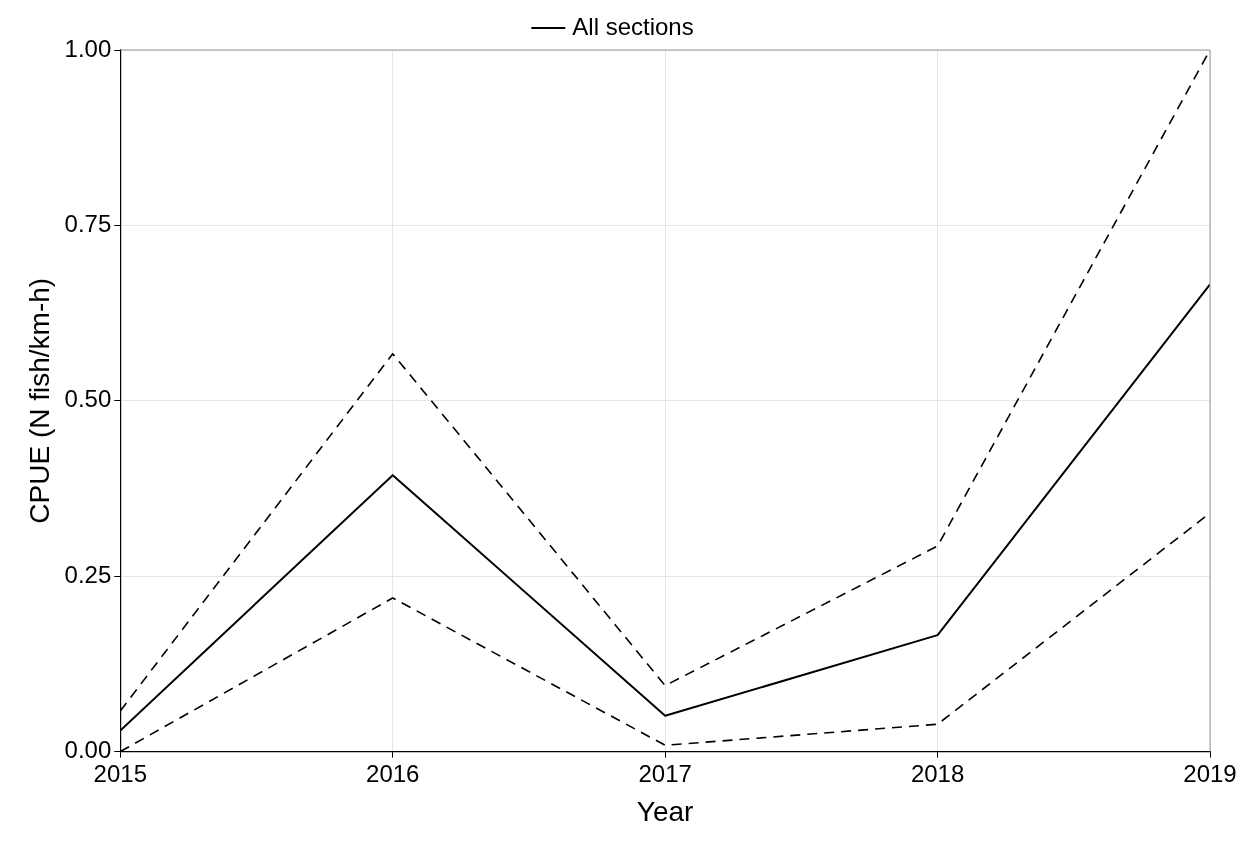  What do you see at coordinates (88, 224) in the screenshot?
I see `y-tick-label: 0.75` at bounding box center [88, 224].